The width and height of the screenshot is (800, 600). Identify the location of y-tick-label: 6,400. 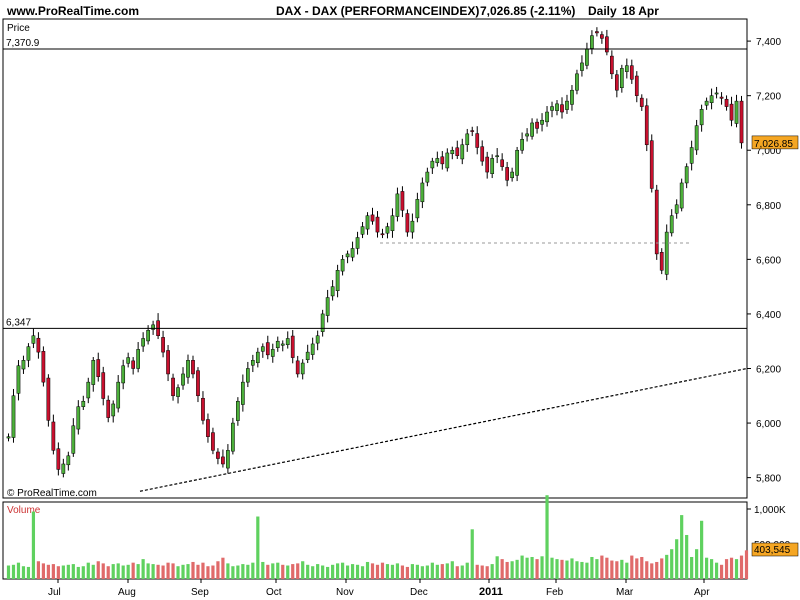
(768, 315).